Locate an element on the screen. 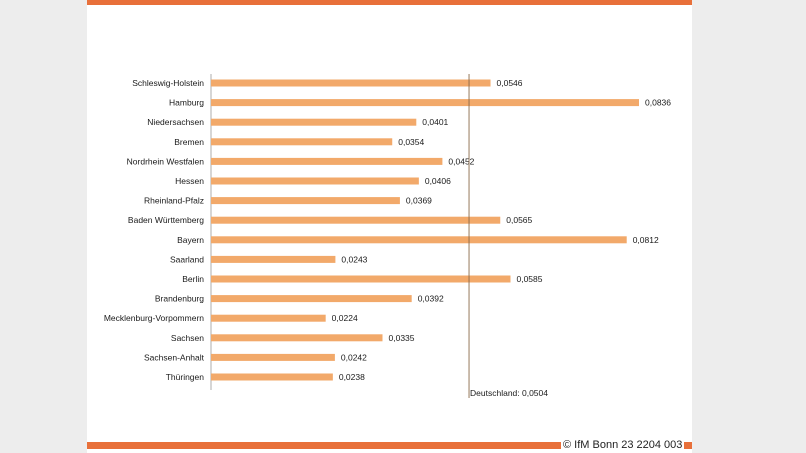 The height and width of the screenshot is (453, 806). value-label: 0,0565 is located at coordinates (519, 220).